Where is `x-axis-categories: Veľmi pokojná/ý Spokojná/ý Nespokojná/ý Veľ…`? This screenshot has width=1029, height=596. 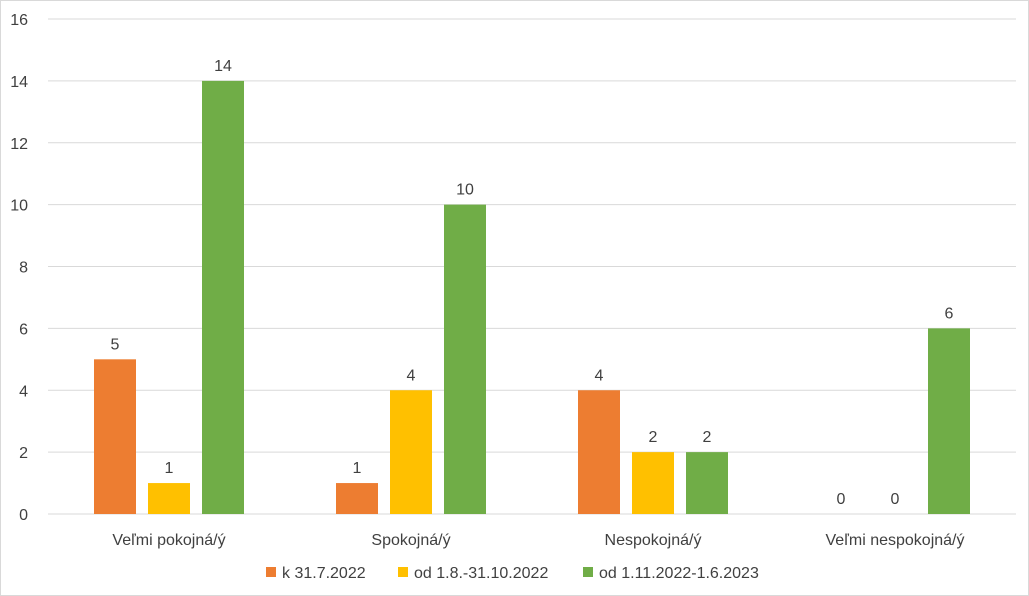 x-axis-categories: Veľmi pokojná/ý Spokojná/ý Nespokojná/ý Veľ… is located at coordinates (538, 540).